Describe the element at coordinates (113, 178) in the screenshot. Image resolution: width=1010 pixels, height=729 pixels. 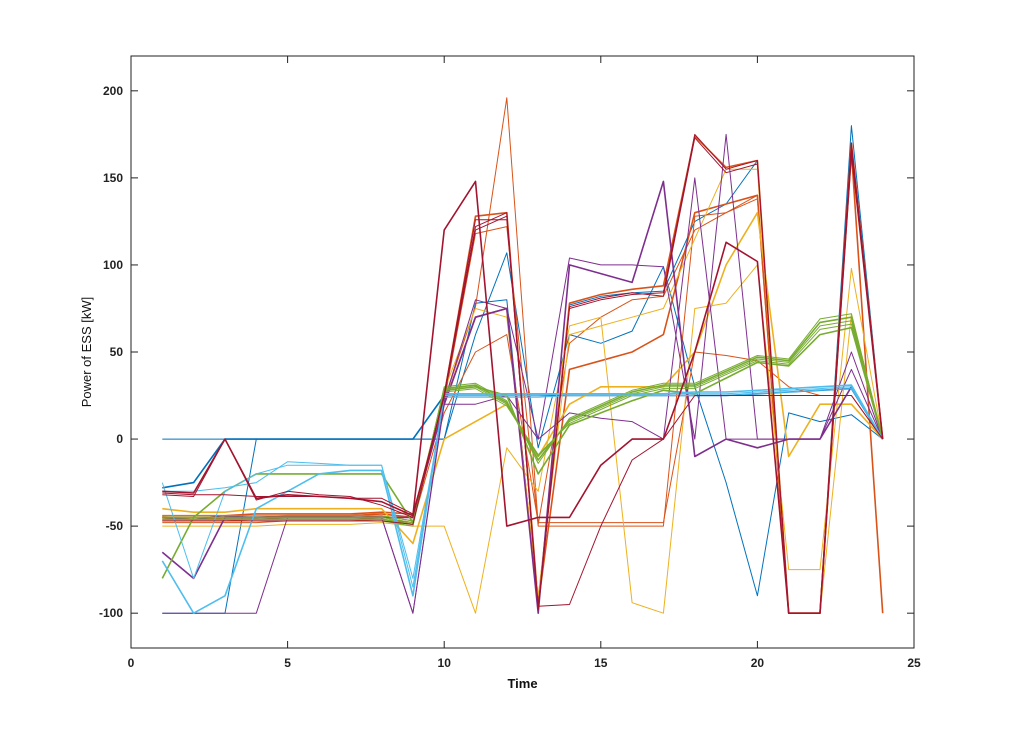
I see `y-tick-label: 150` at that location.